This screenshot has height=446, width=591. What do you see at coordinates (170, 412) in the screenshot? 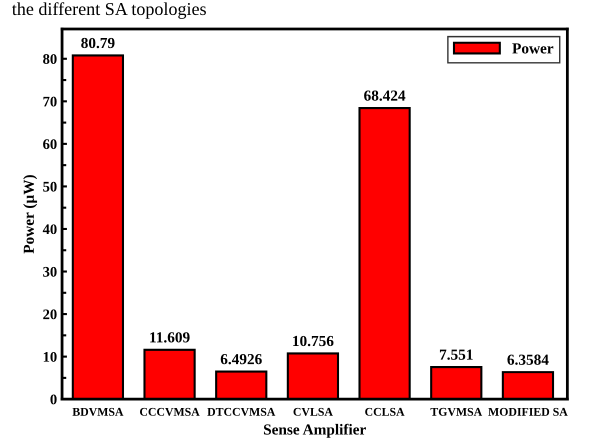
I see `x-tick-label: CCCVMSA` at bounding box center [170, 412].